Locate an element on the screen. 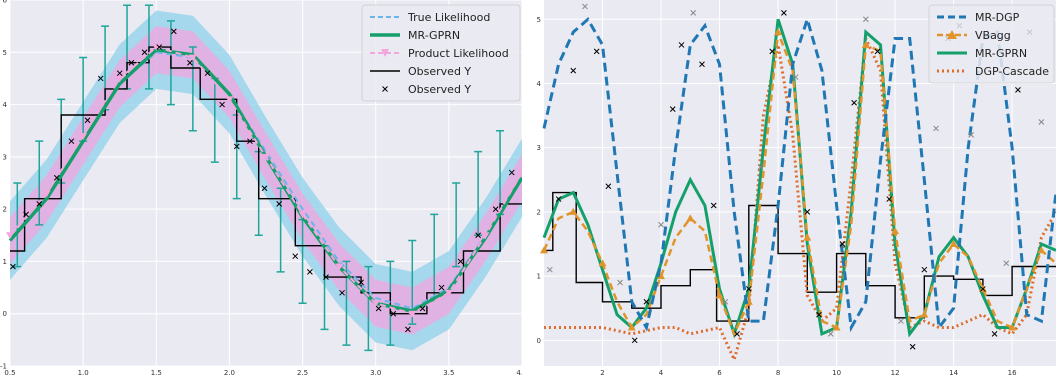  left-x-tick-label: 1.5 is located at coordinates (156, 373).